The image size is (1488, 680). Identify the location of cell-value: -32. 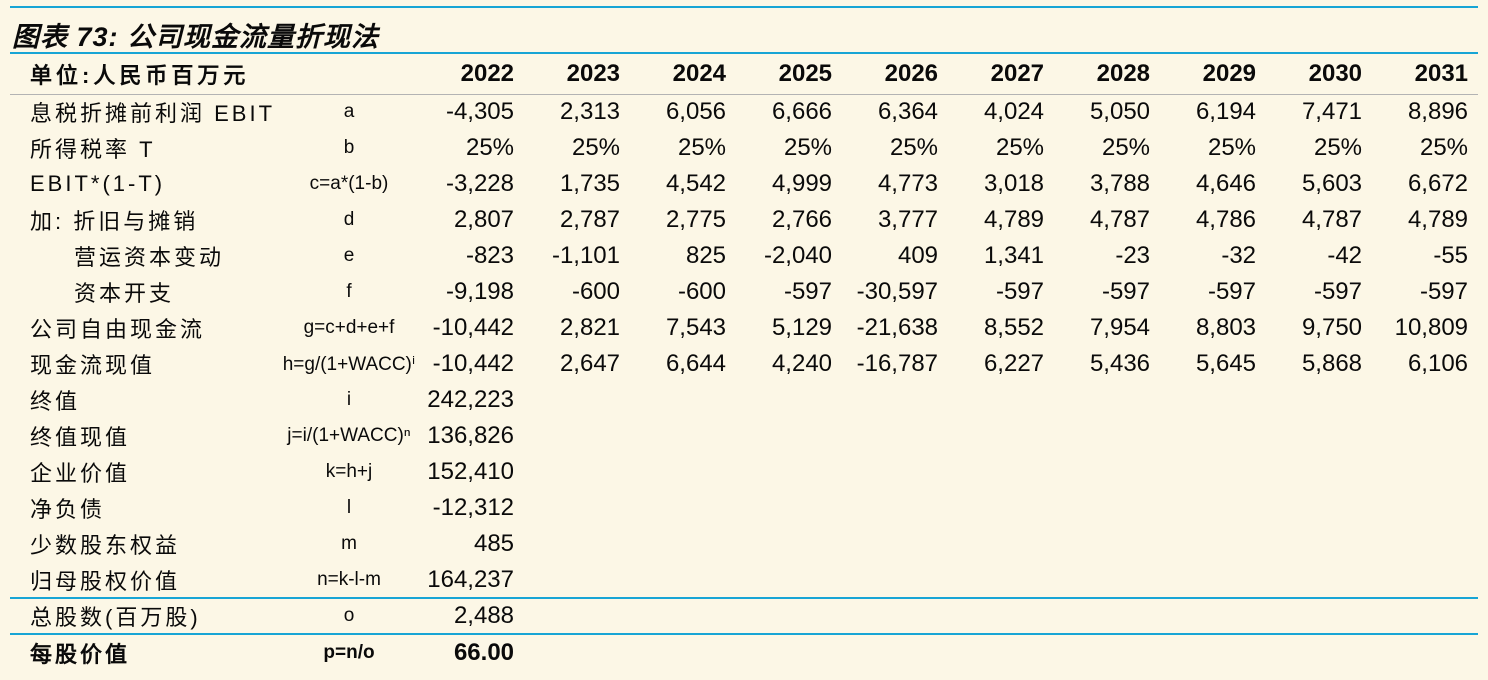
(1239, 255).